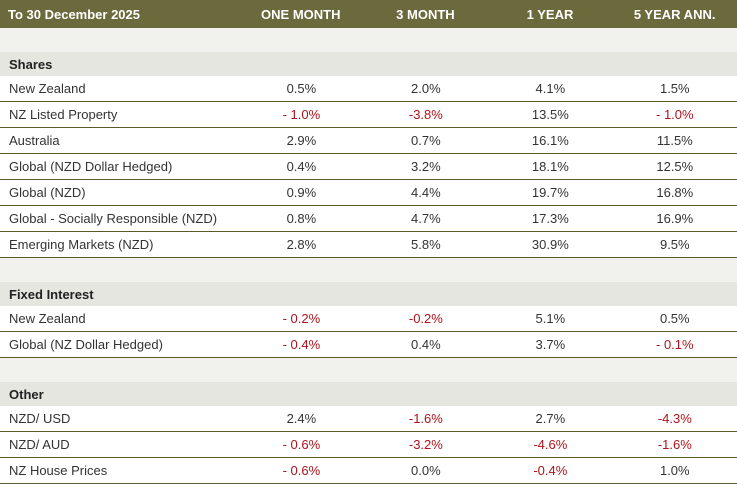 This screenshot has width=737, height=484. What do you see at coordinates (550, 244) in the screenshot?
I see `value-cell: 30.9%` at bounding box center [550, 244].